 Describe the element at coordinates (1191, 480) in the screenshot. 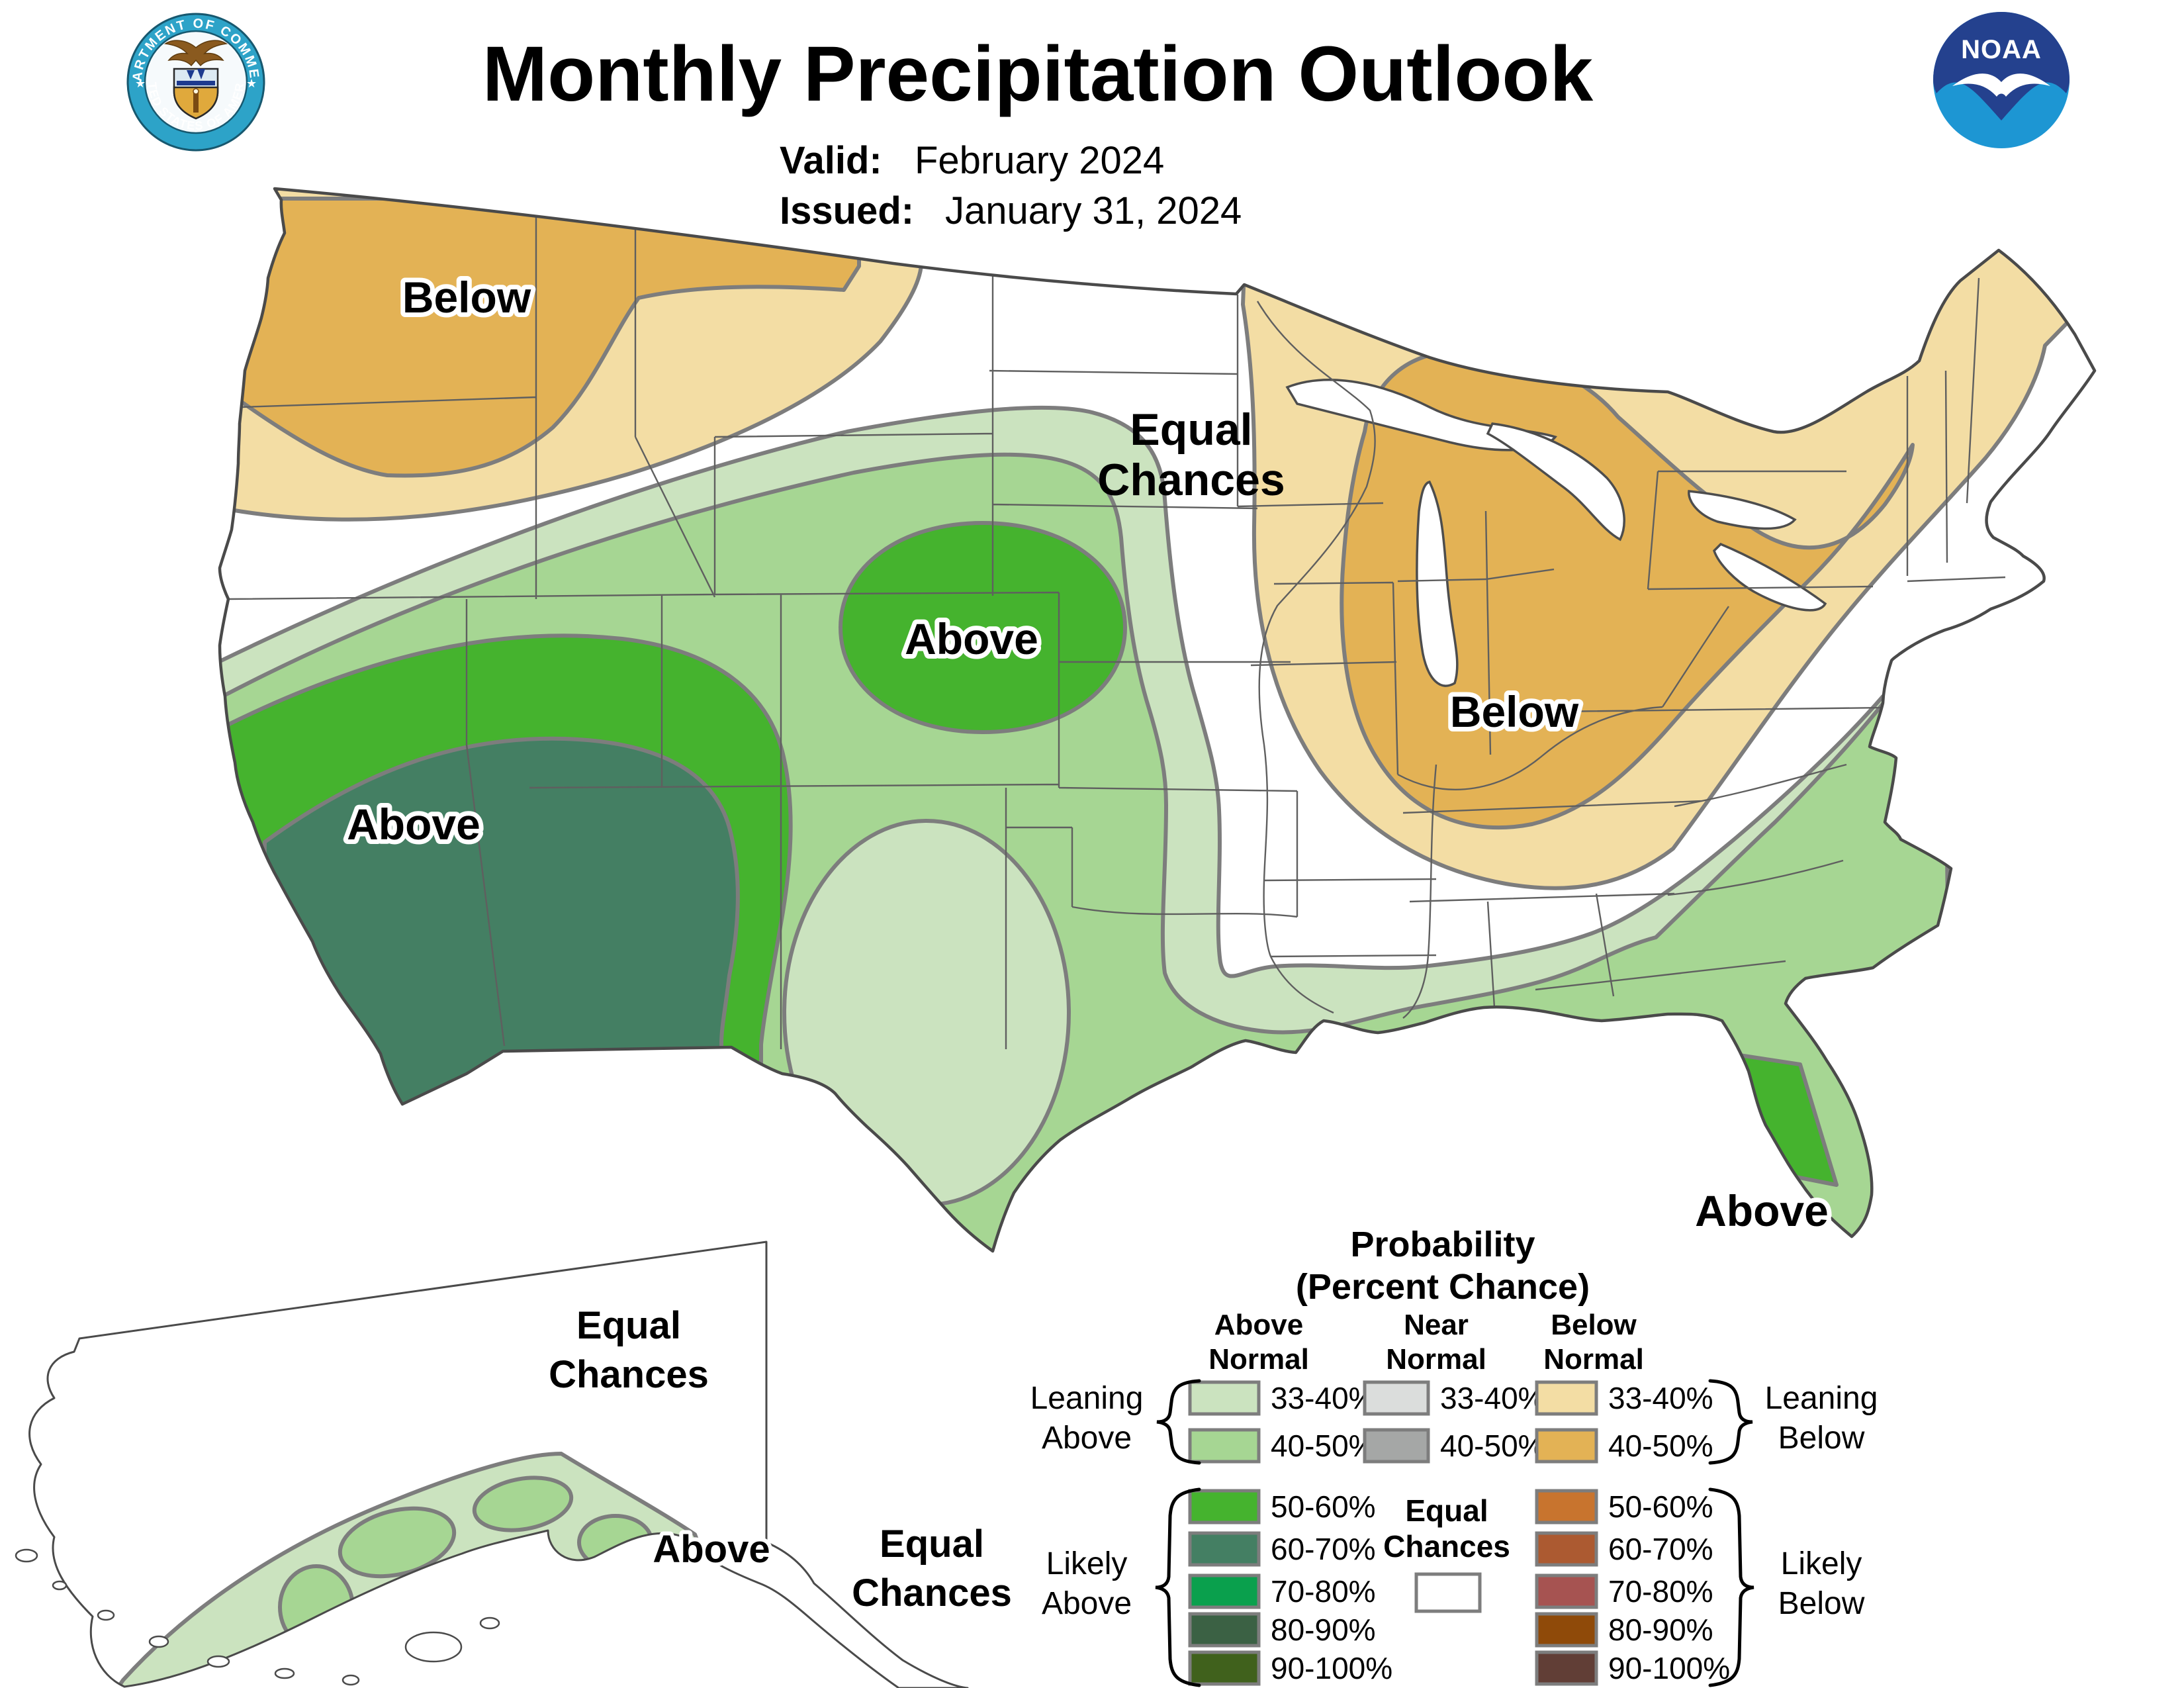

I see `map-label-equal-chances-plains-line2: Chances` at that location.